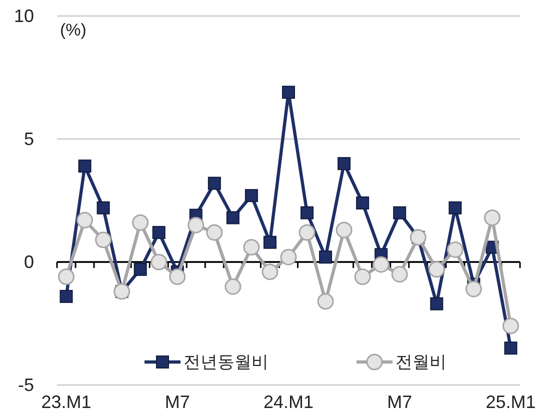 This screenshot has height=420, width=541. Describe the element at coordinates (288, 402) in the screenshot. I see `x-tick-label: 24.M1` at that location.